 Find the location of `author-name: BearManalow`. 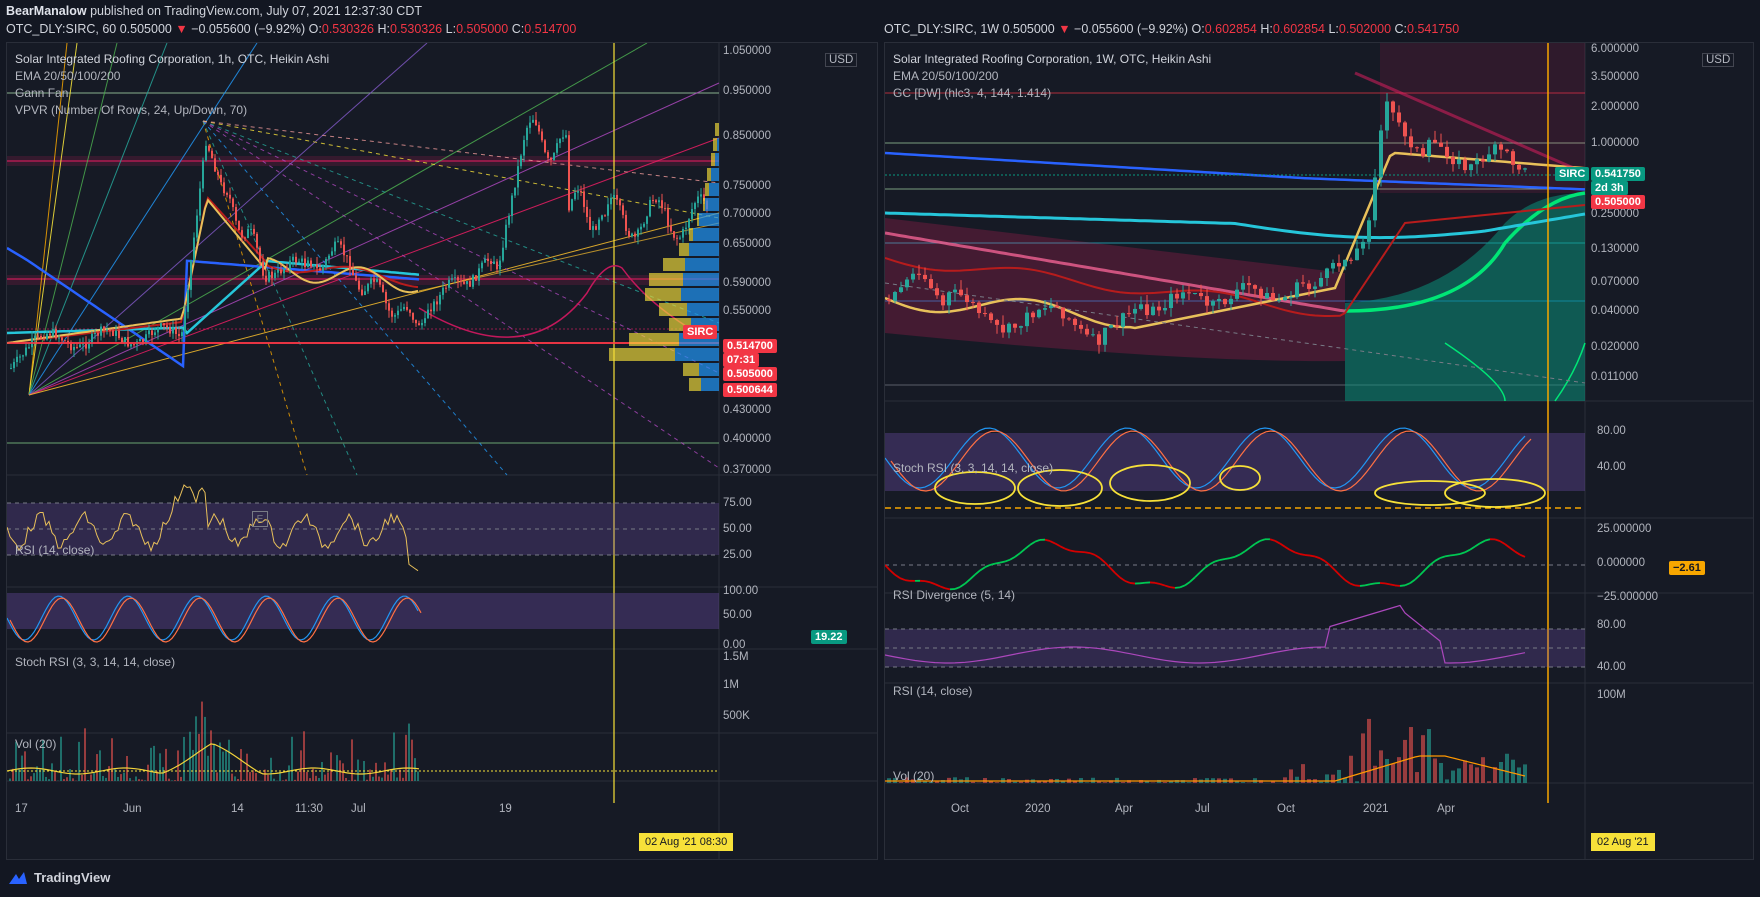

author-name: BearManalow is located at coordinates (46, 11).